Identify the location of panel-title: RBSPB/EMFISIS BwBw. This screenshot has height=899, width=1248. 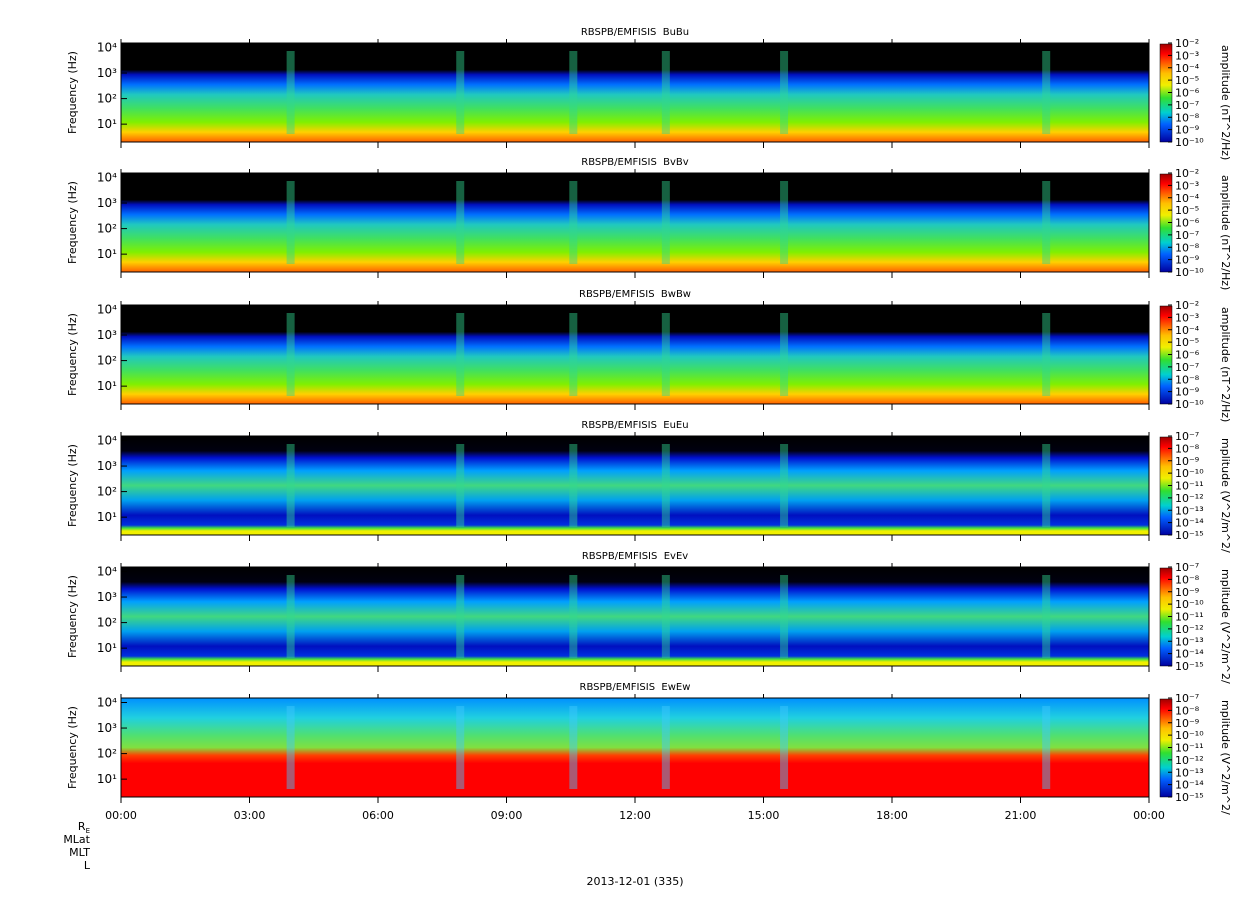
(635, 294).